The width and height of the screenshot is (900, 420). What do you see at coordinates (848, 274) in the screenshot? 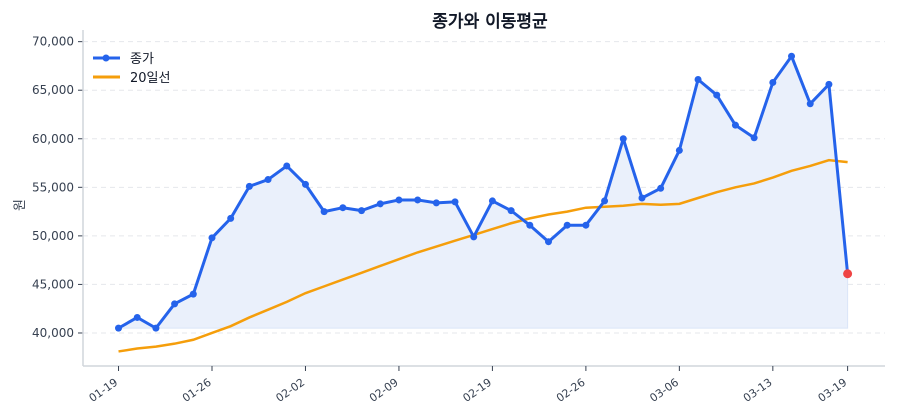
I see `last-close-point` at bounding box center [848, 274].